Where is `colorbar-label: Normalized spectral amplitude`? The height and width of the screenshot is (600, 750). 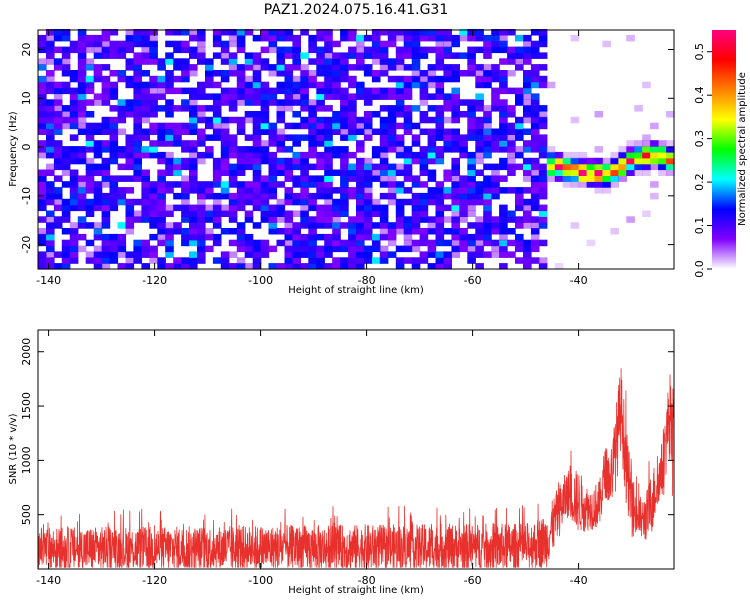
colorbar-label: Normalized spectral amplitude is located at coordinates (742, 149).